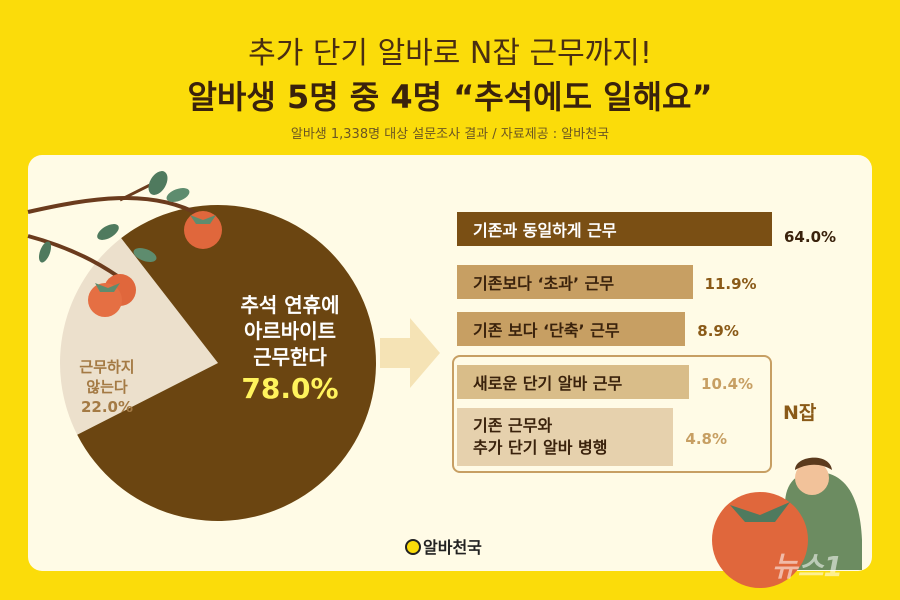 The height and width of the screenshot is (600, 900). What do you see at coordinates (290, 331) in the screenshot?
I see `pie-slice-main-line: 아르바이트` at bounding box center [290, 331].